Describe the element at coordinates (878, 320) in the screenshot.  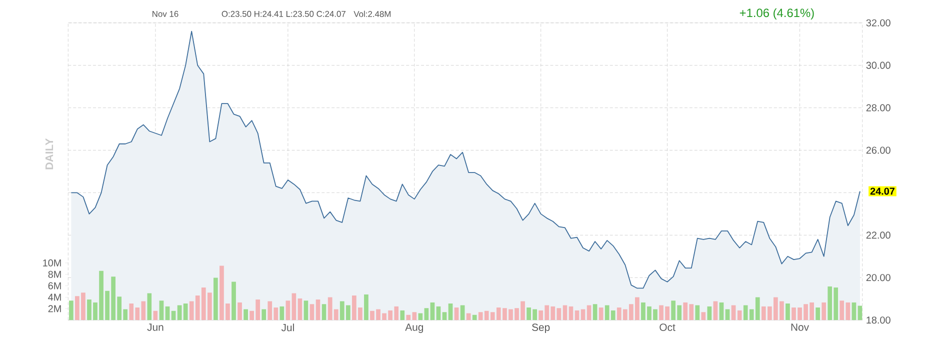
I see `y-tick-label: 18.00` at that location.